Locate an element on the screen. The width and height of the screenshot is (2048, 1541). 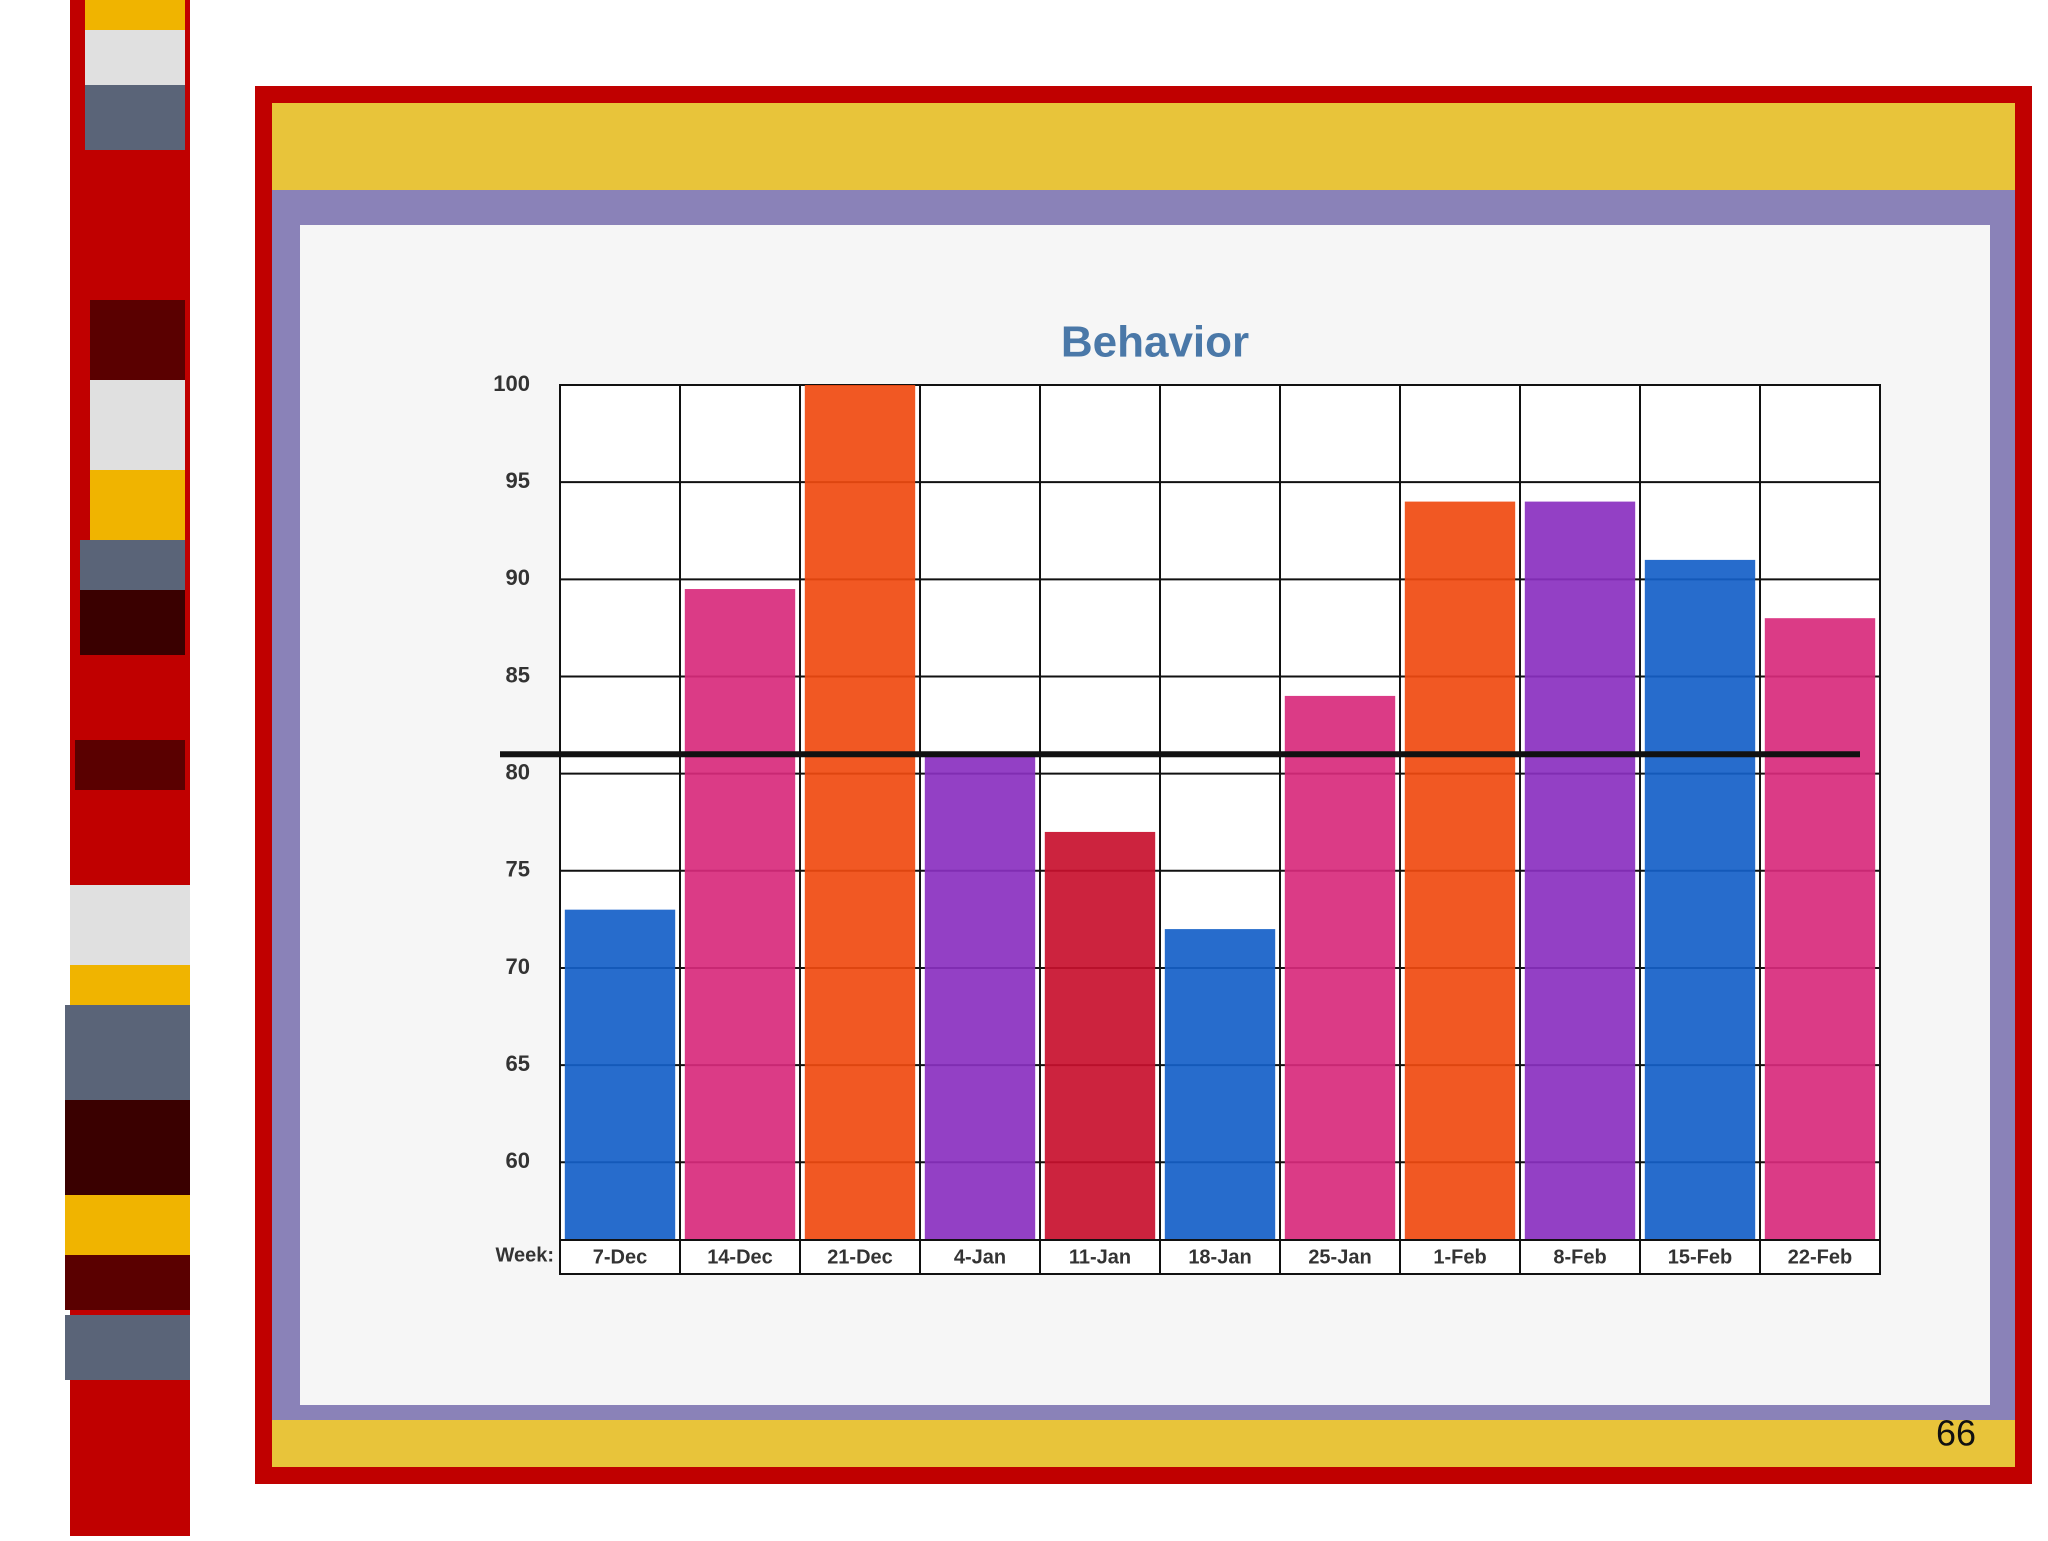
x-tick-label: 4-Jan is located at coordinates (980, 1257).